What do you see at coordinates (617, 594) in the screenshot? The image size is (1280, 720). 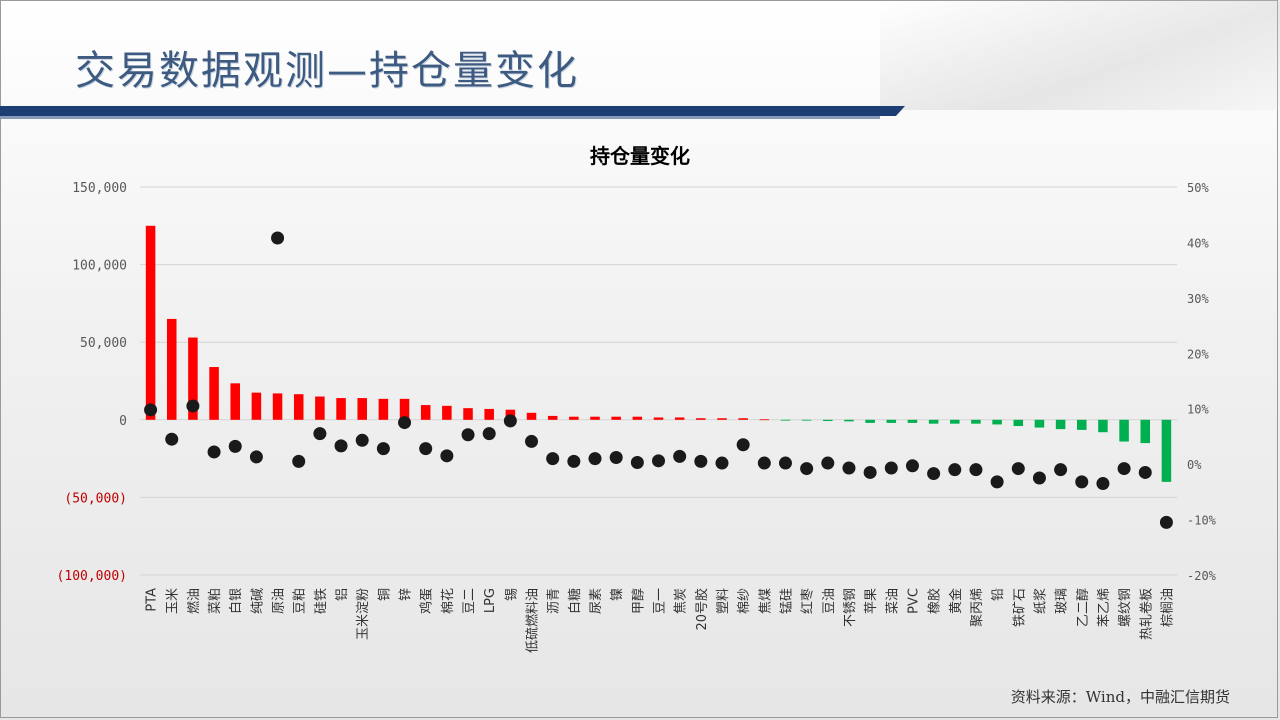 I see `x-tick-label: 镍` at bounding box center [617, 594].